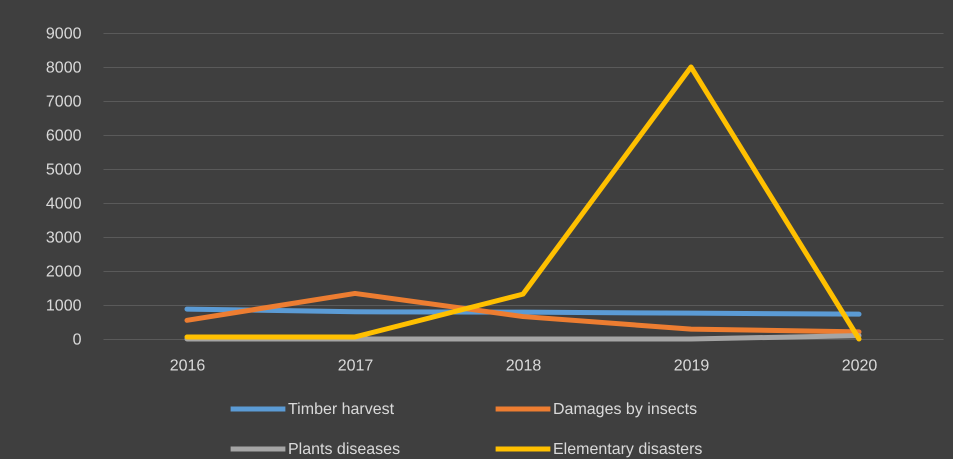 Image resolution: width=961 pixels, height=465 pixels. Describe the element at coordinates (188, 366) in the screenshot. I see `x-tick-label: 2016` at that location.